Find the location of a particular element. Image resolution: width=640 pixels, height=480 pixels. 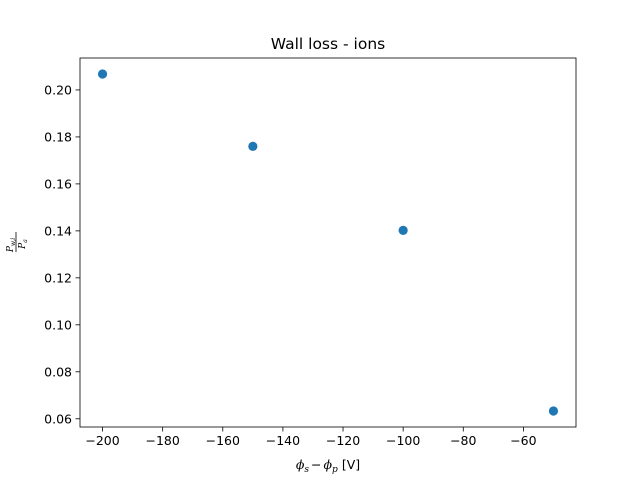

y-label-denominator-sub: a is located at coordinates (25, 241).